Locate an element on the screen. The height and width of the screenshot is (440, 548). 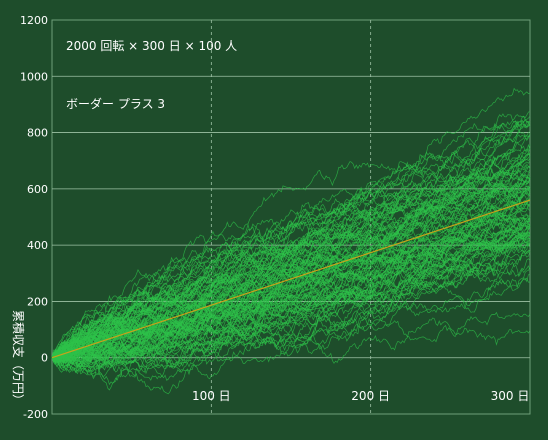
simulated-series-line is located at coordinates (291, 340).